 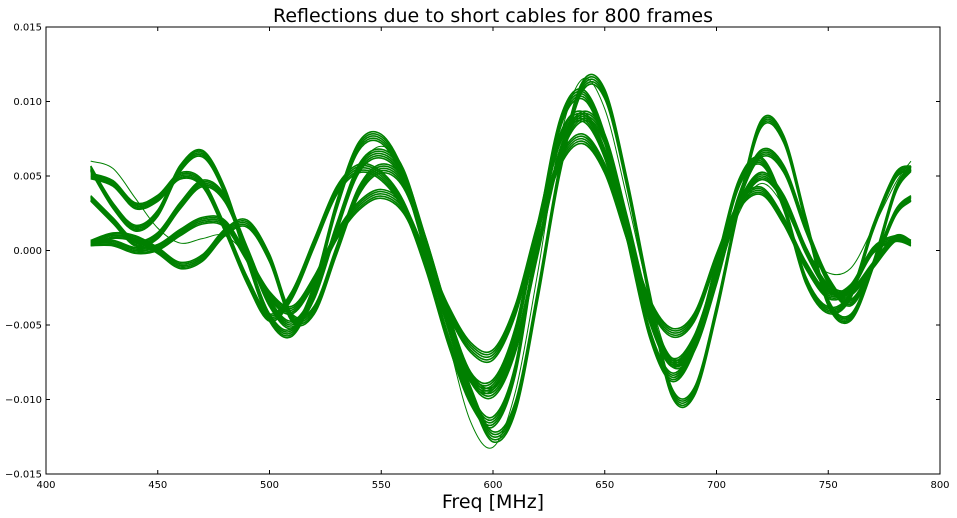 I want to click on x-tick-label: 650, so click(x=604, y=485).